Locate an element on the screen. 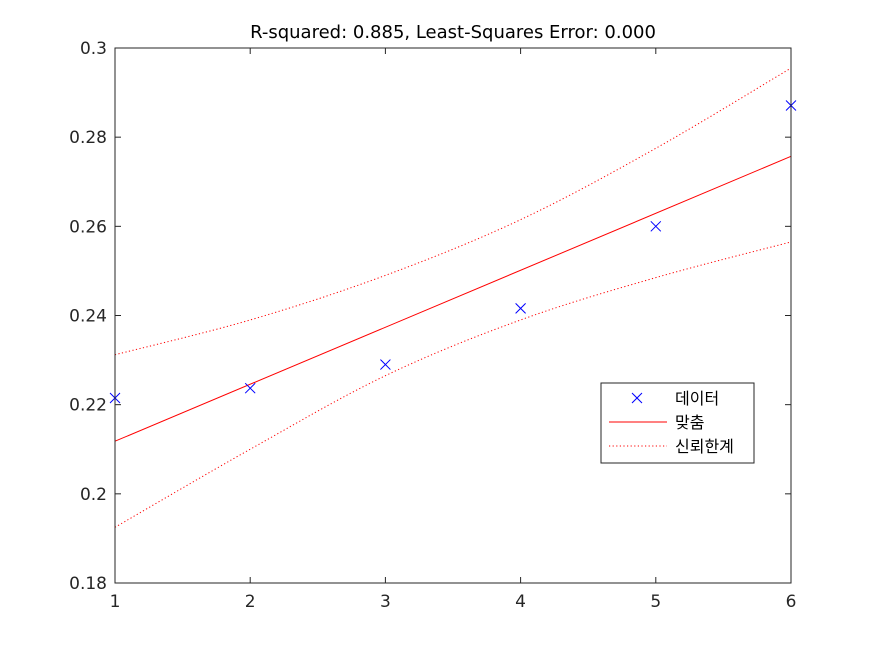 Image resolution: width=875 pixels, height=656 pixels. x-tick-label: 2 is located at coordinates (250, 602).